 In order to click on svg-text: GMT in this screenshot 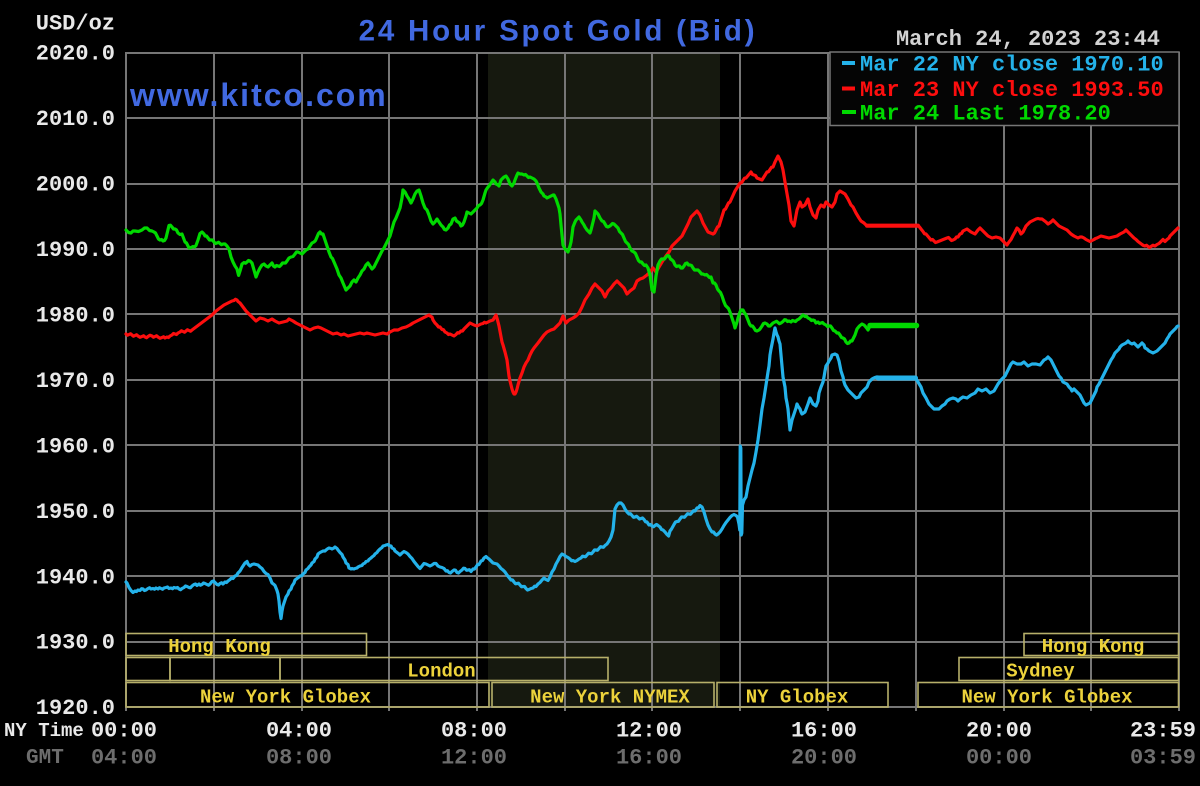, I will do `click(45, 758)`.